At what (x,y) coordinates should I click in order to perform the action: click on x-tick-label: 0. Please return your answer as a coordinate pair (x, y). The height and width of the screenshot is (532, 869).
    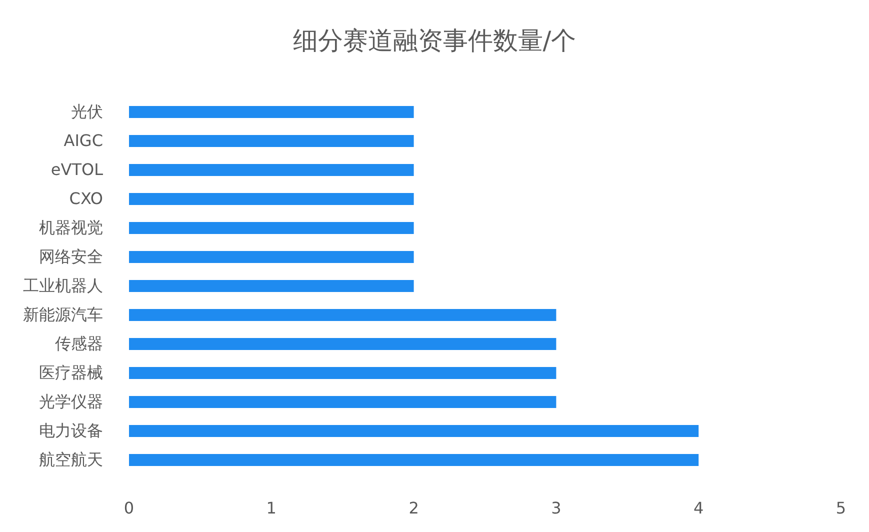
    Looking at the image, I should click on (129, 508).